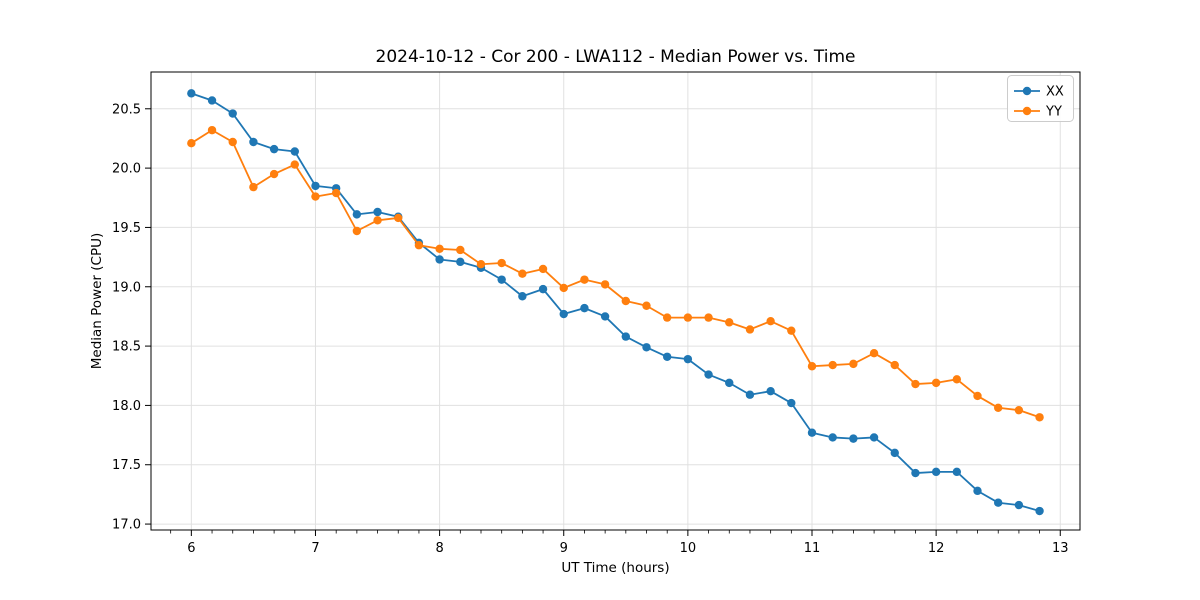  I want to click on x-tick-label: 12, so click(936, 548).